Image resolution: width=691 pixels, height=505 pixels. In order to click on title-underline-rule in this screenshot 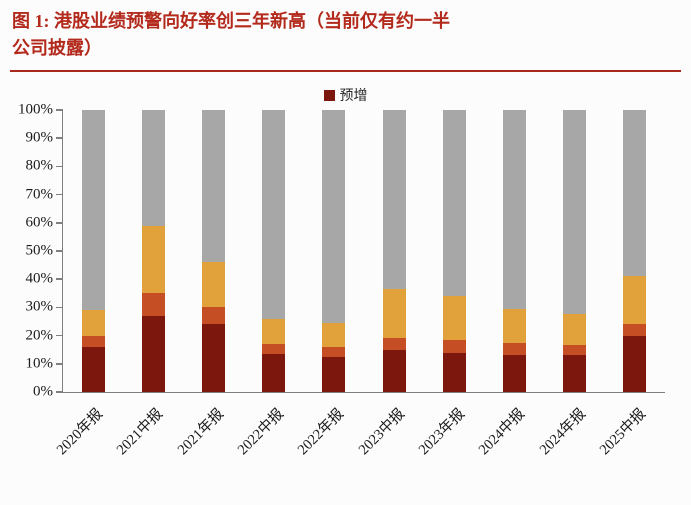, I will do `click(345, 71)`.